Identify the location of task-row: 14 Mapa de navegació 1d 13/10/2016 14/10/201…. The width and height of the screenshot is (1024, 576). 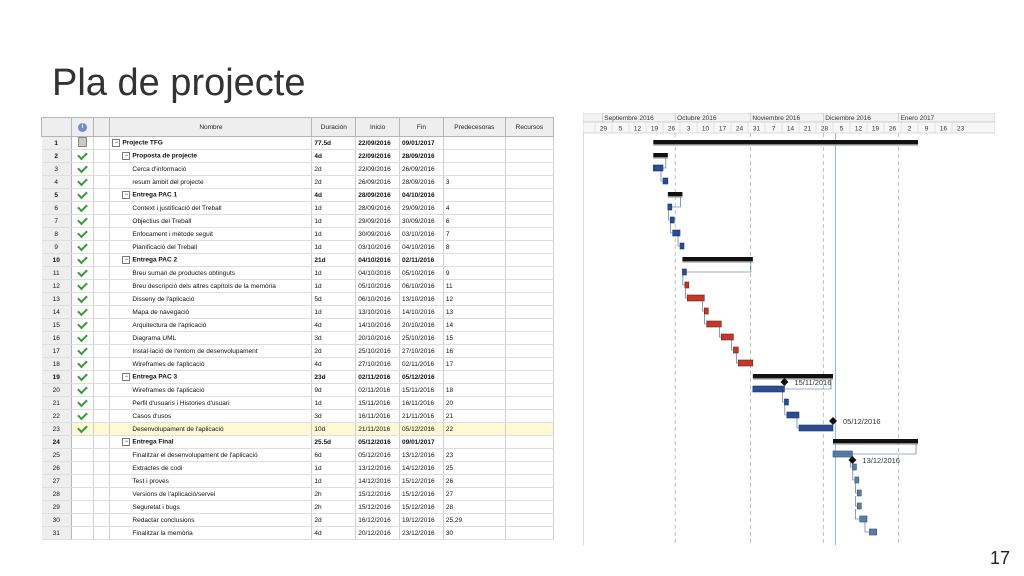
(298, 312).